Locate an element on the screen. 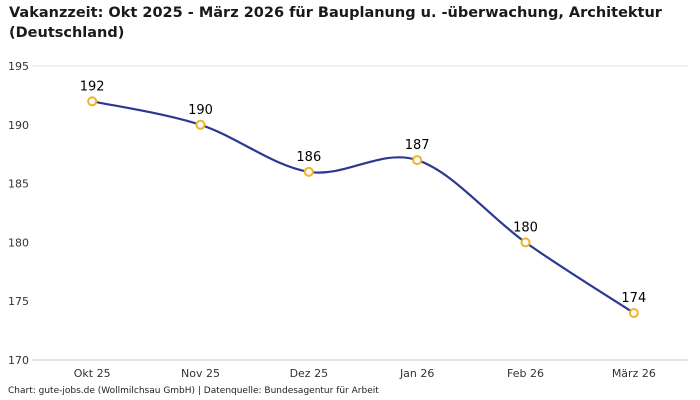 The height and width of the screenshot is (400, 700). chart-title-line2: (Deutschland) is located at coordinates (67, 32).